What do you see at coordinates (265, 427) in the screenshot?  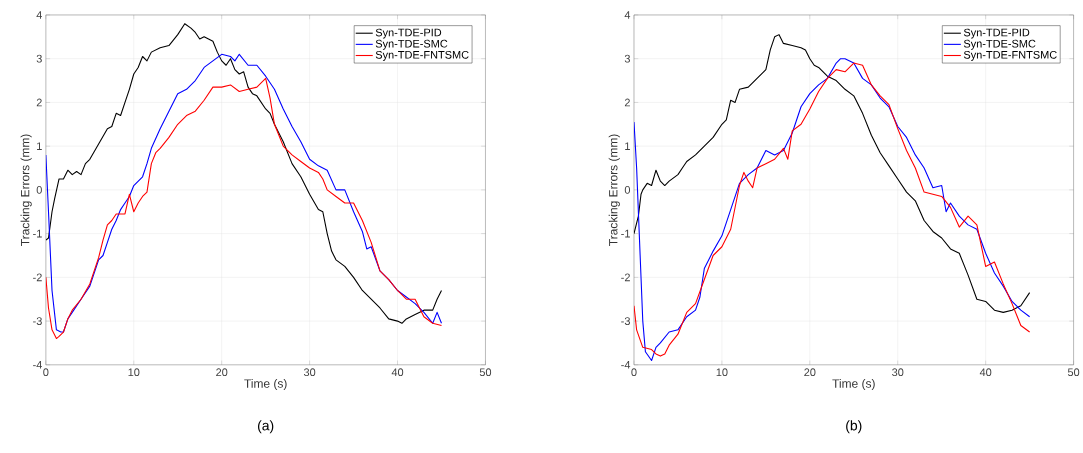 I see `text: (a)` at bounding box center [265, 427].